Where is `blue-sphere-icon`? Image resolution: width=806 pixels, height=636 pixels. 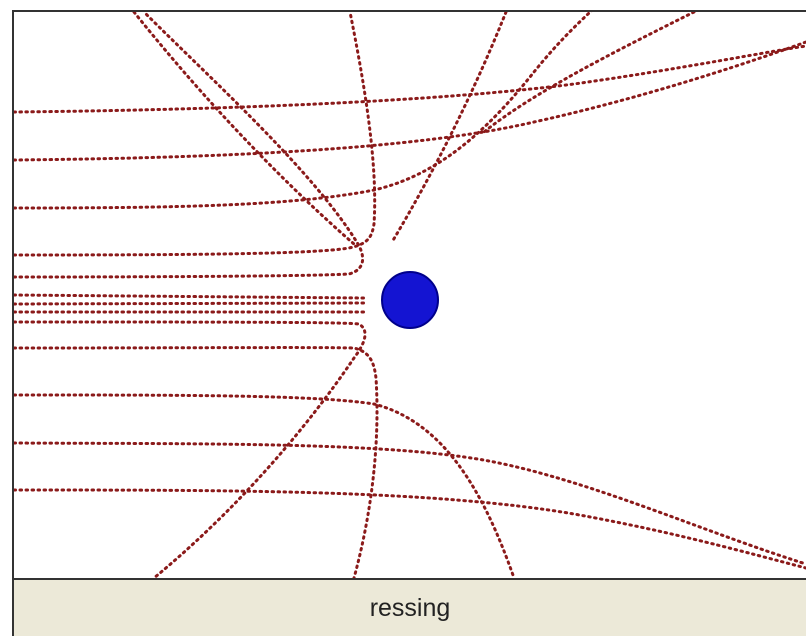 blue-sphere-icon is located at coordinates (410, 300).